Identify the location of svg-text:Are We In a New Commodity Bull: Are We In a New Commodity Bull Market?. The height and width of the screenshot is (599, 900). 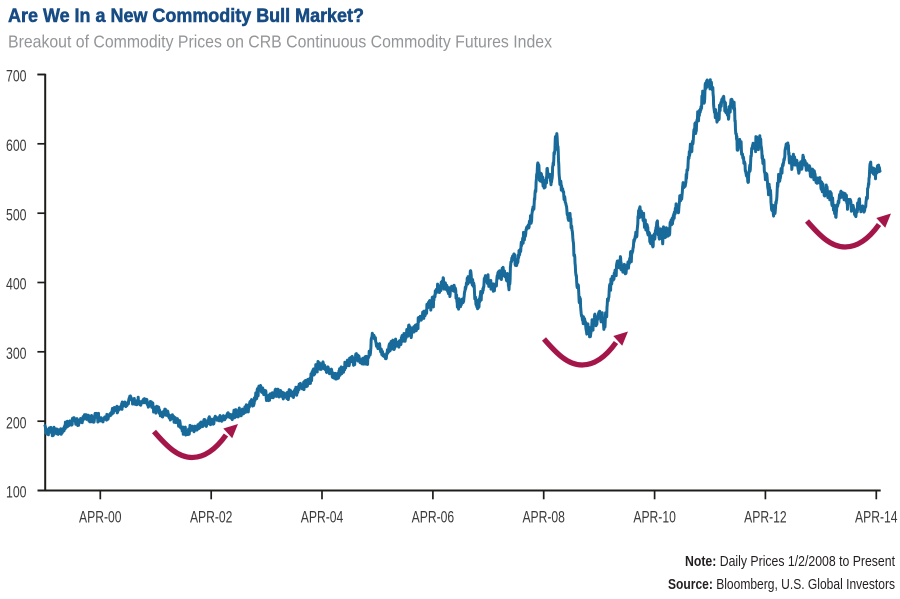
(186, 16).